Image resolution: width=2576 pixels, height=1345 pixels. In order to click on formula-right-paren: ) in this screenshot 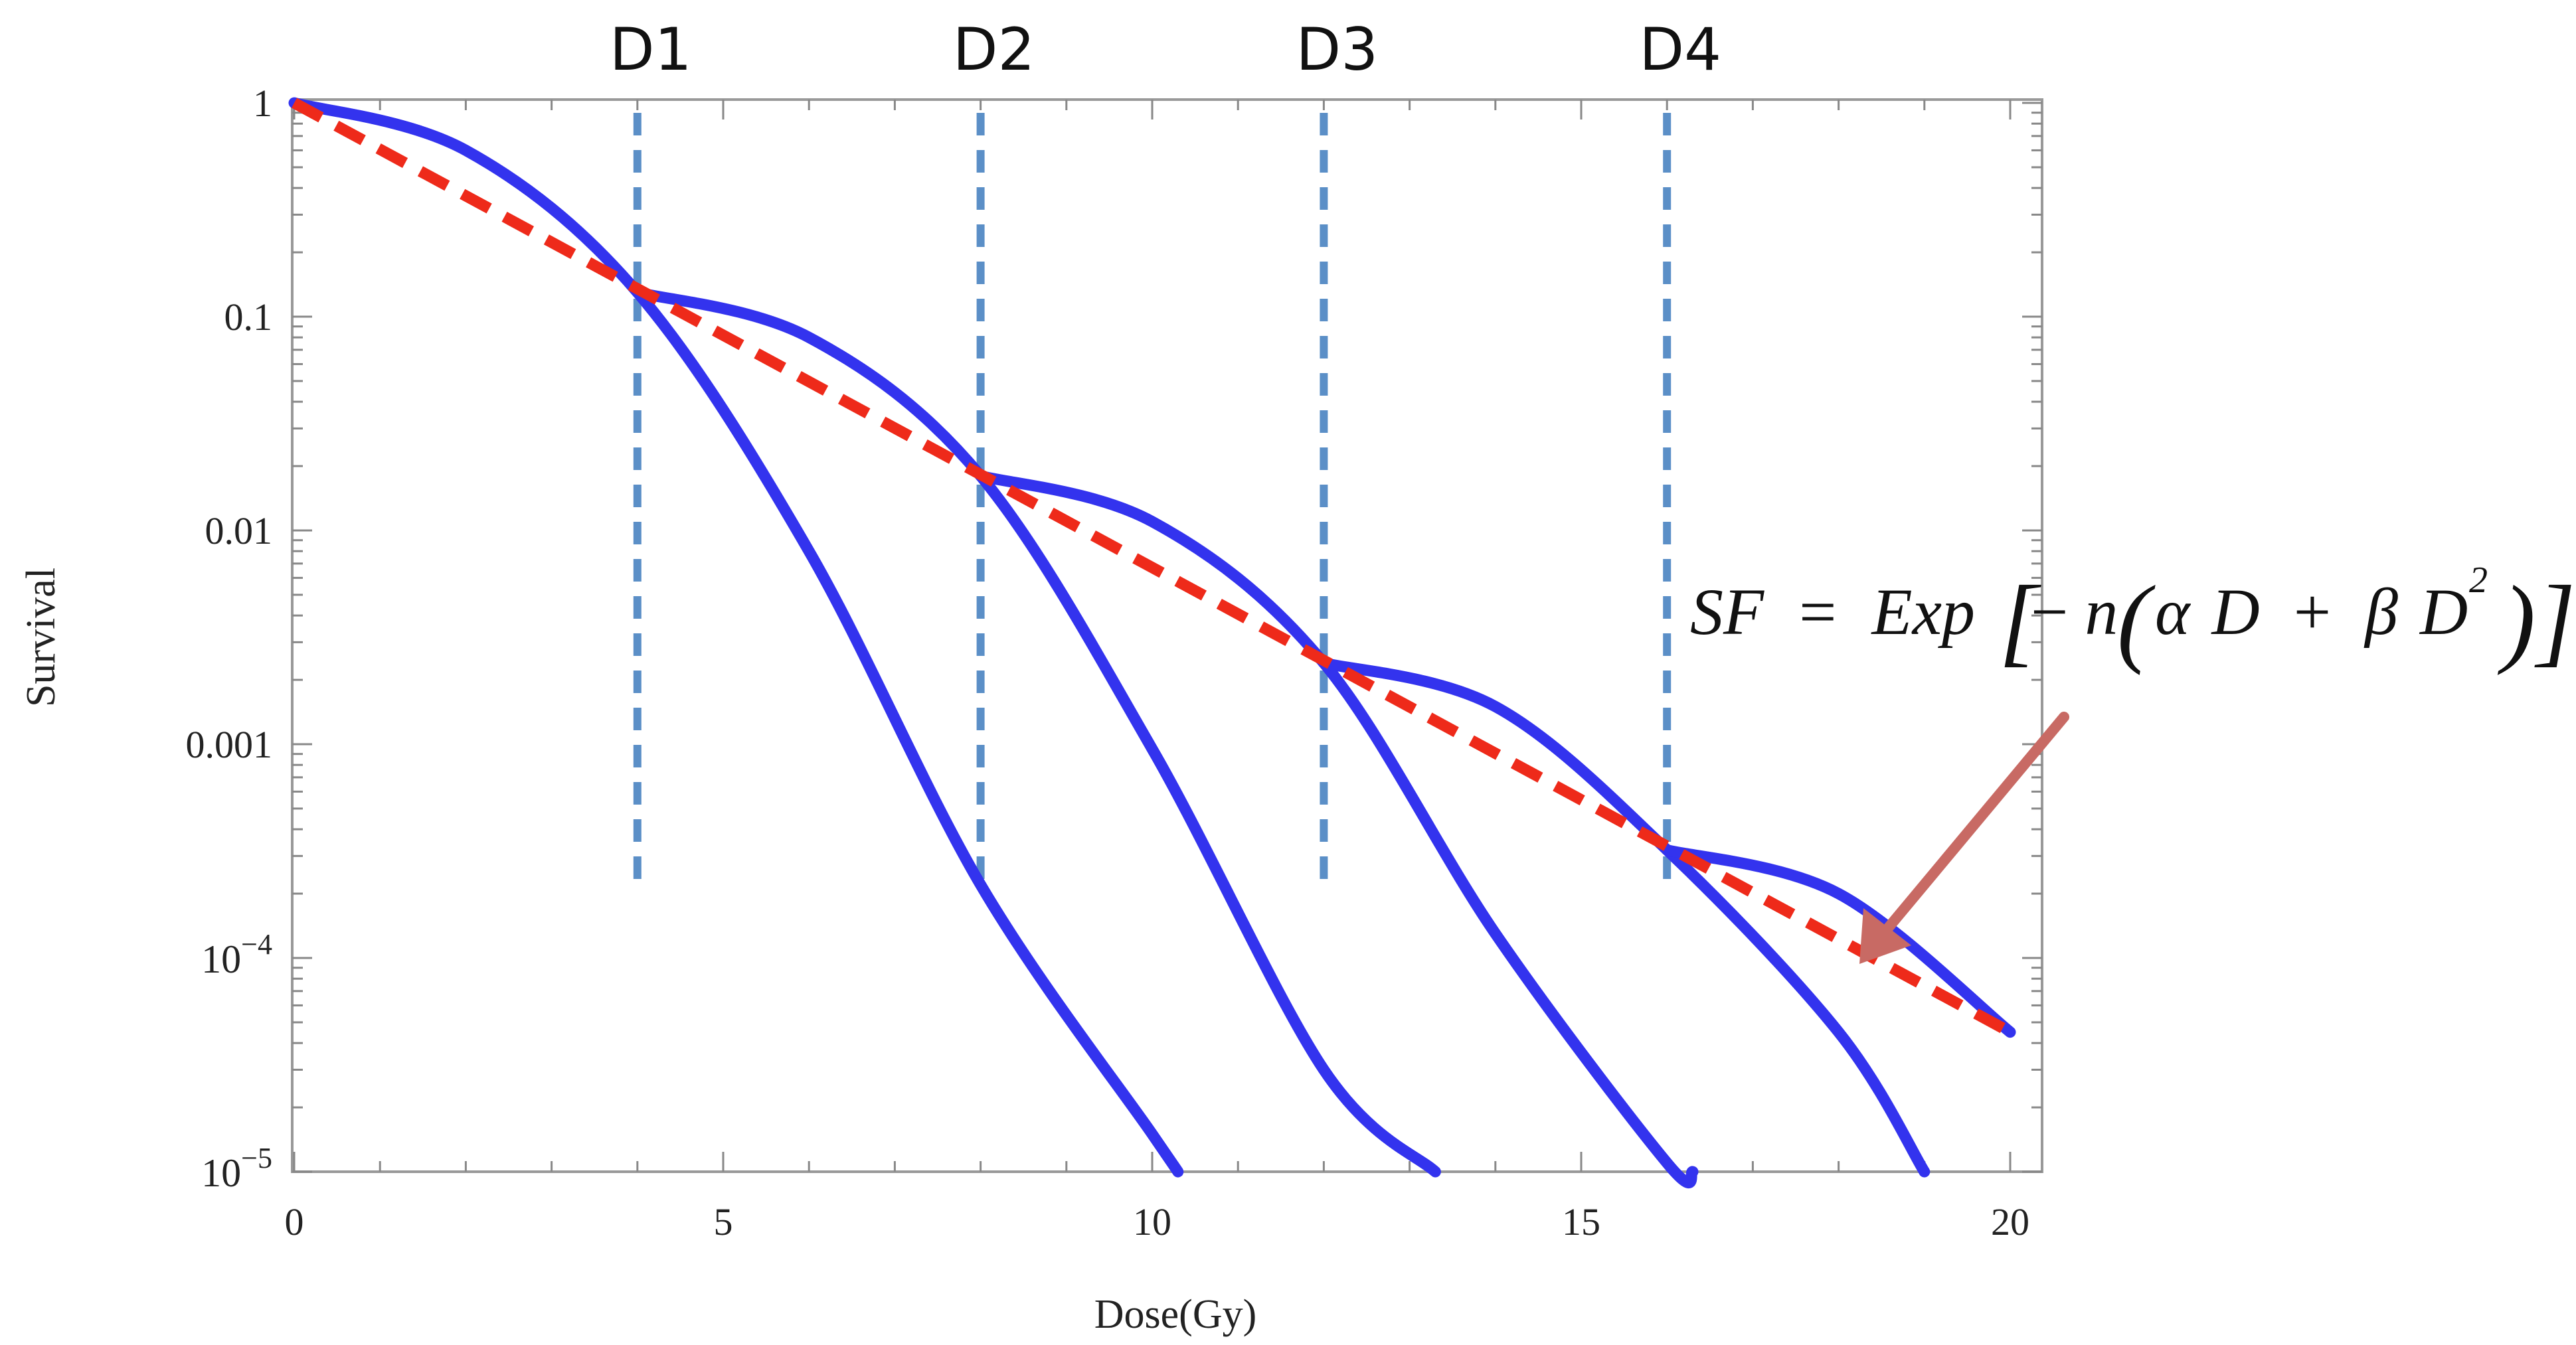, I will do `click(2516, 621)`.